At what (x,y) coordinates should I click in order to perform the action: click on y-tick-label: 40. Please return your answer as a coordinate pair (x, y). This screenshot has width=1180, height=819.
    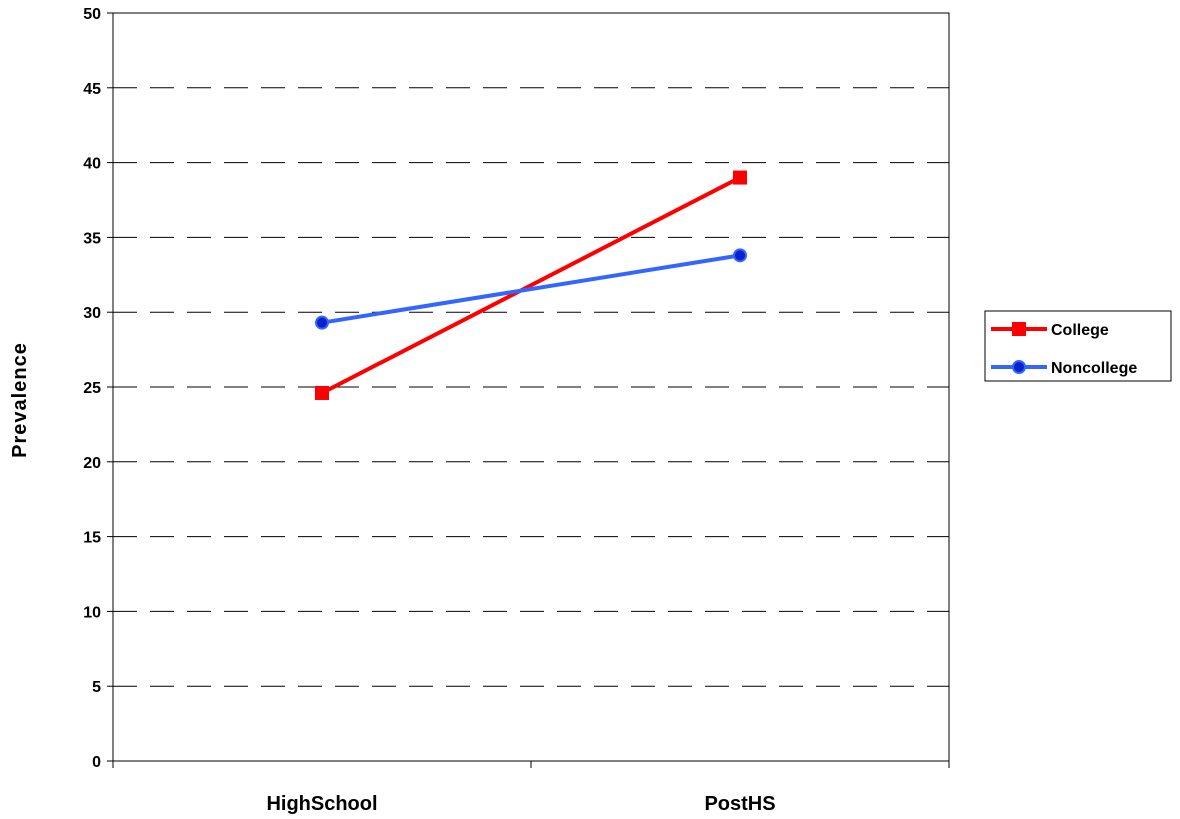
    Looking at the image, I should click on (92, 164).